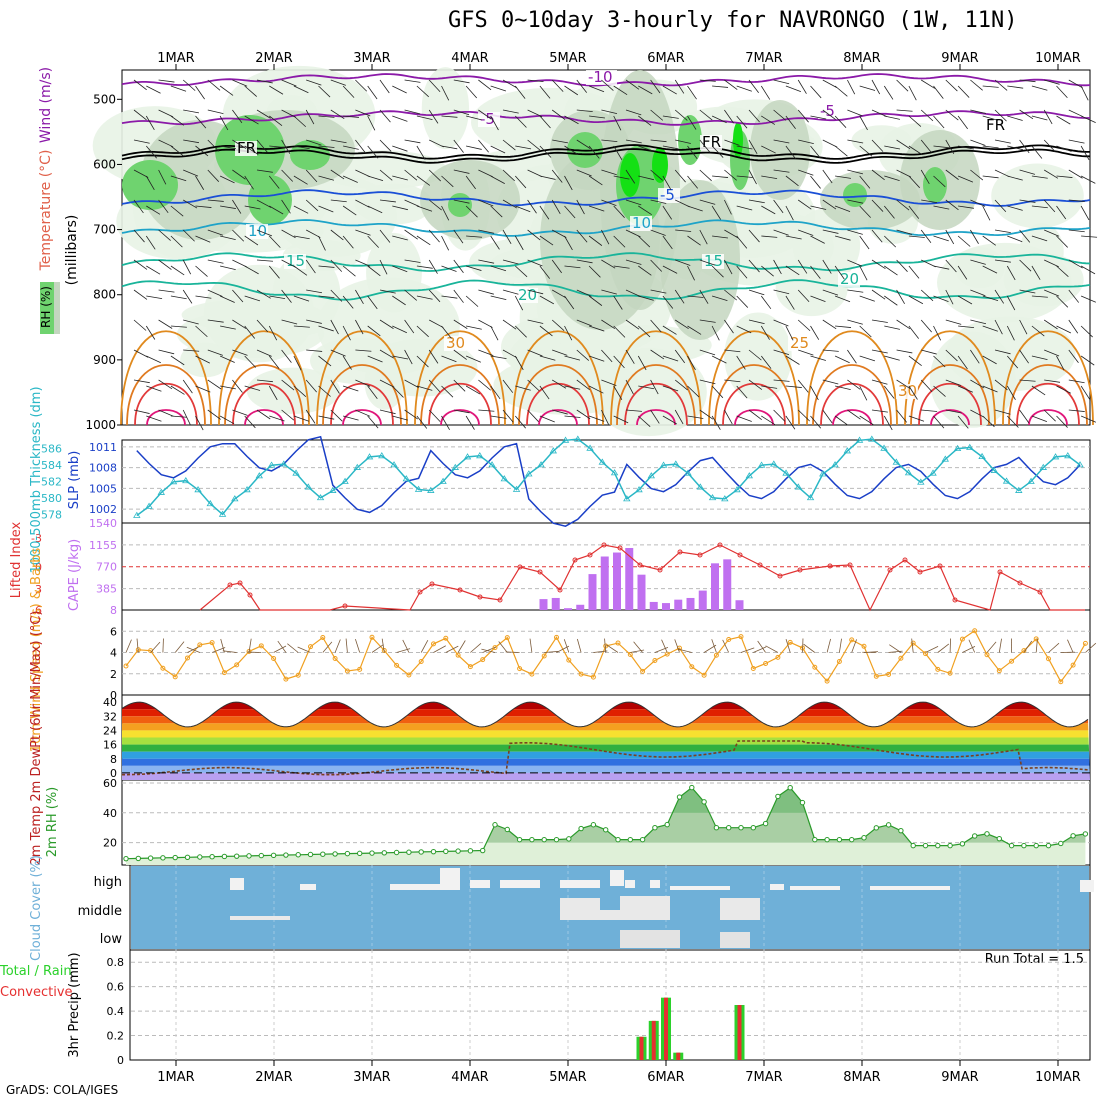  I want to click on temp-tick: 0, so click(113, 773).